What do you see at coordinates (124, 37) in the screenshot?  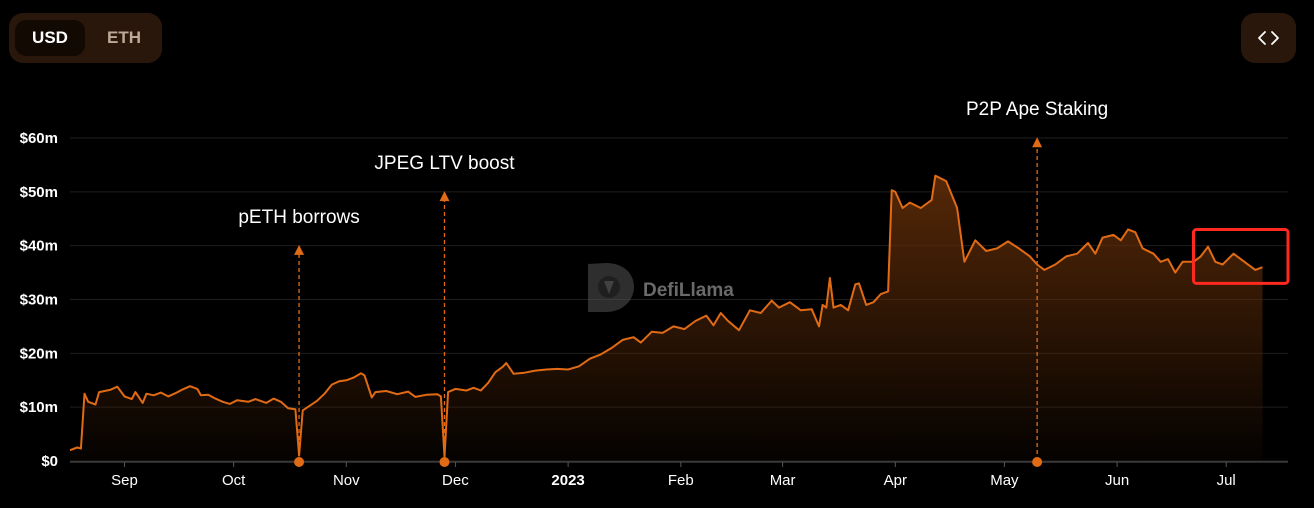 I see `eth-toggle-button: ETH` at bounding box center [124, 37].